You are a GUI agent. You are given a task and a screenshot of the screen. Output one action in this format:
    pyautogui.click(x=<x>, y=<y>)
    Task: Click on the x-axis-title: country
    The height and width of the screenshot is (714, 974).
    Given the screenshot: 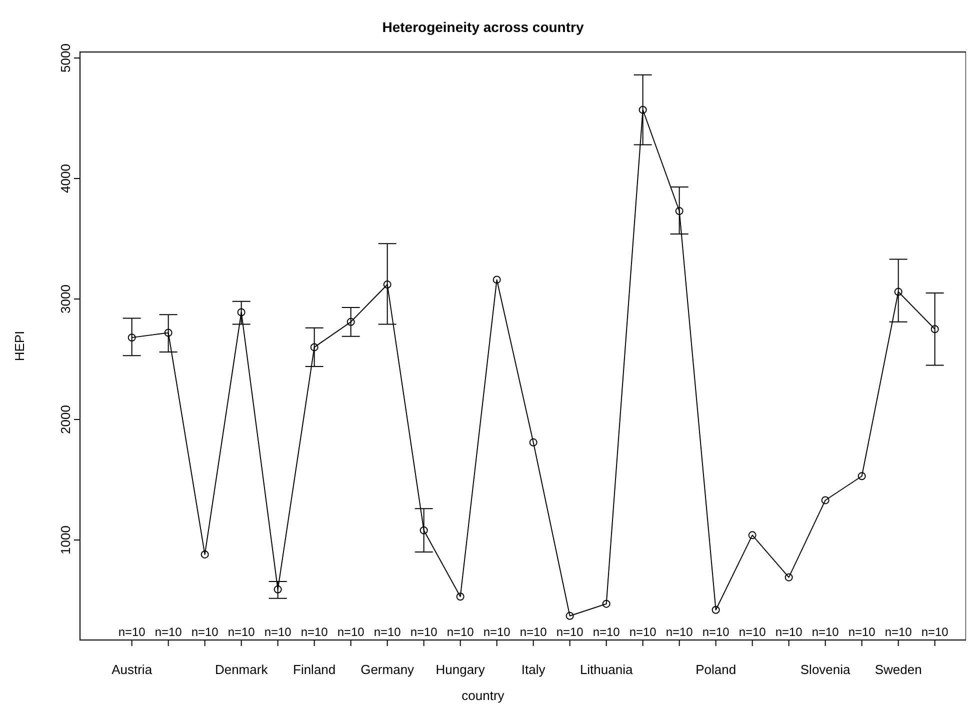 What is the action you would take?
    pyautogui.click(x=483, y=695)
    